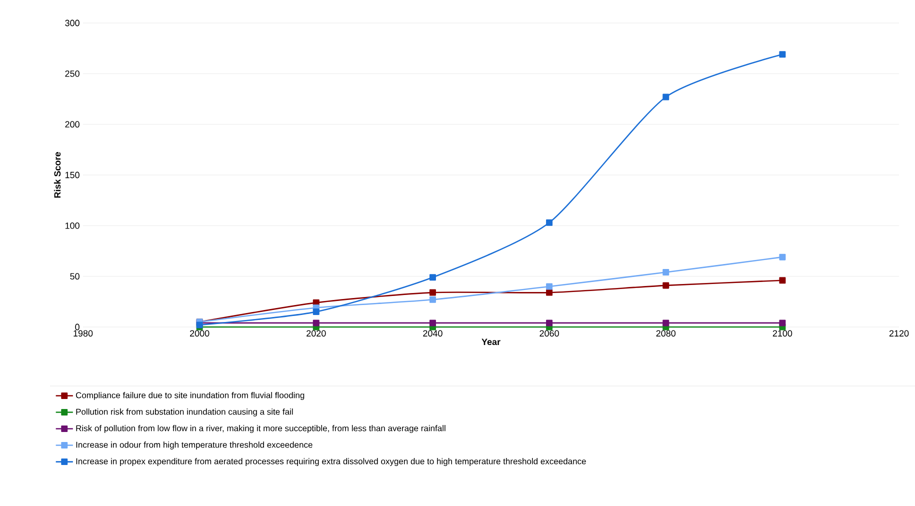 Image resolution: width=915 pixels, height=506 pixels. Describe the element at coordinates (549, 333) in the screenshot. I see `x-tick-label: 2060` at that location.